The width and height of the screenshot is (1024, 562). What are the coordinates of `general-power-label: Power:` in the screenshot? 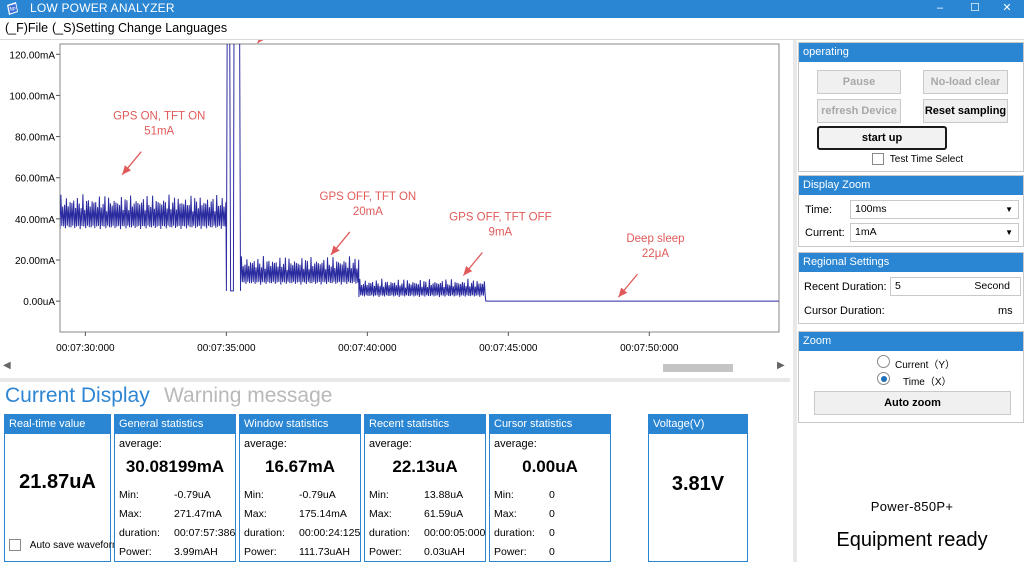 It's located at (135, 552).